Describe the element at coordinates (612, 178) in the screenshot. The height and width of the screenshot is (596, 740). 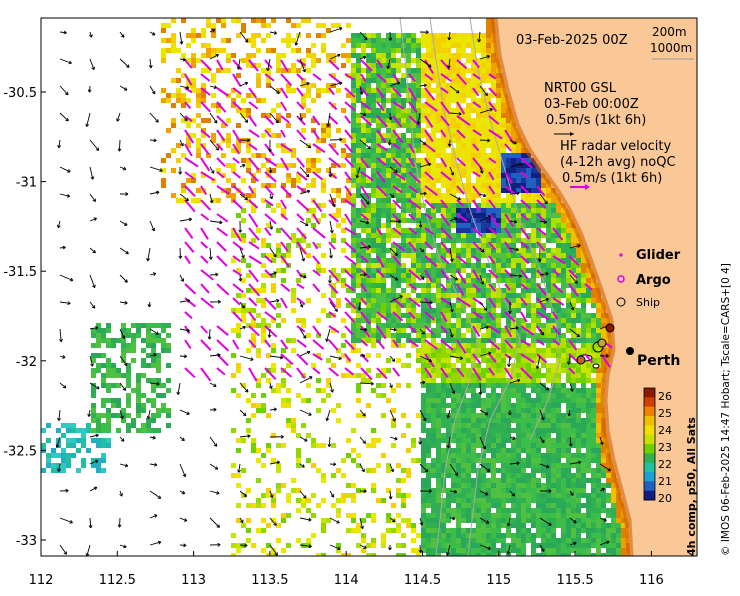
I see `hf-scale: 0.5m/s (1kt 6h)` at that location.